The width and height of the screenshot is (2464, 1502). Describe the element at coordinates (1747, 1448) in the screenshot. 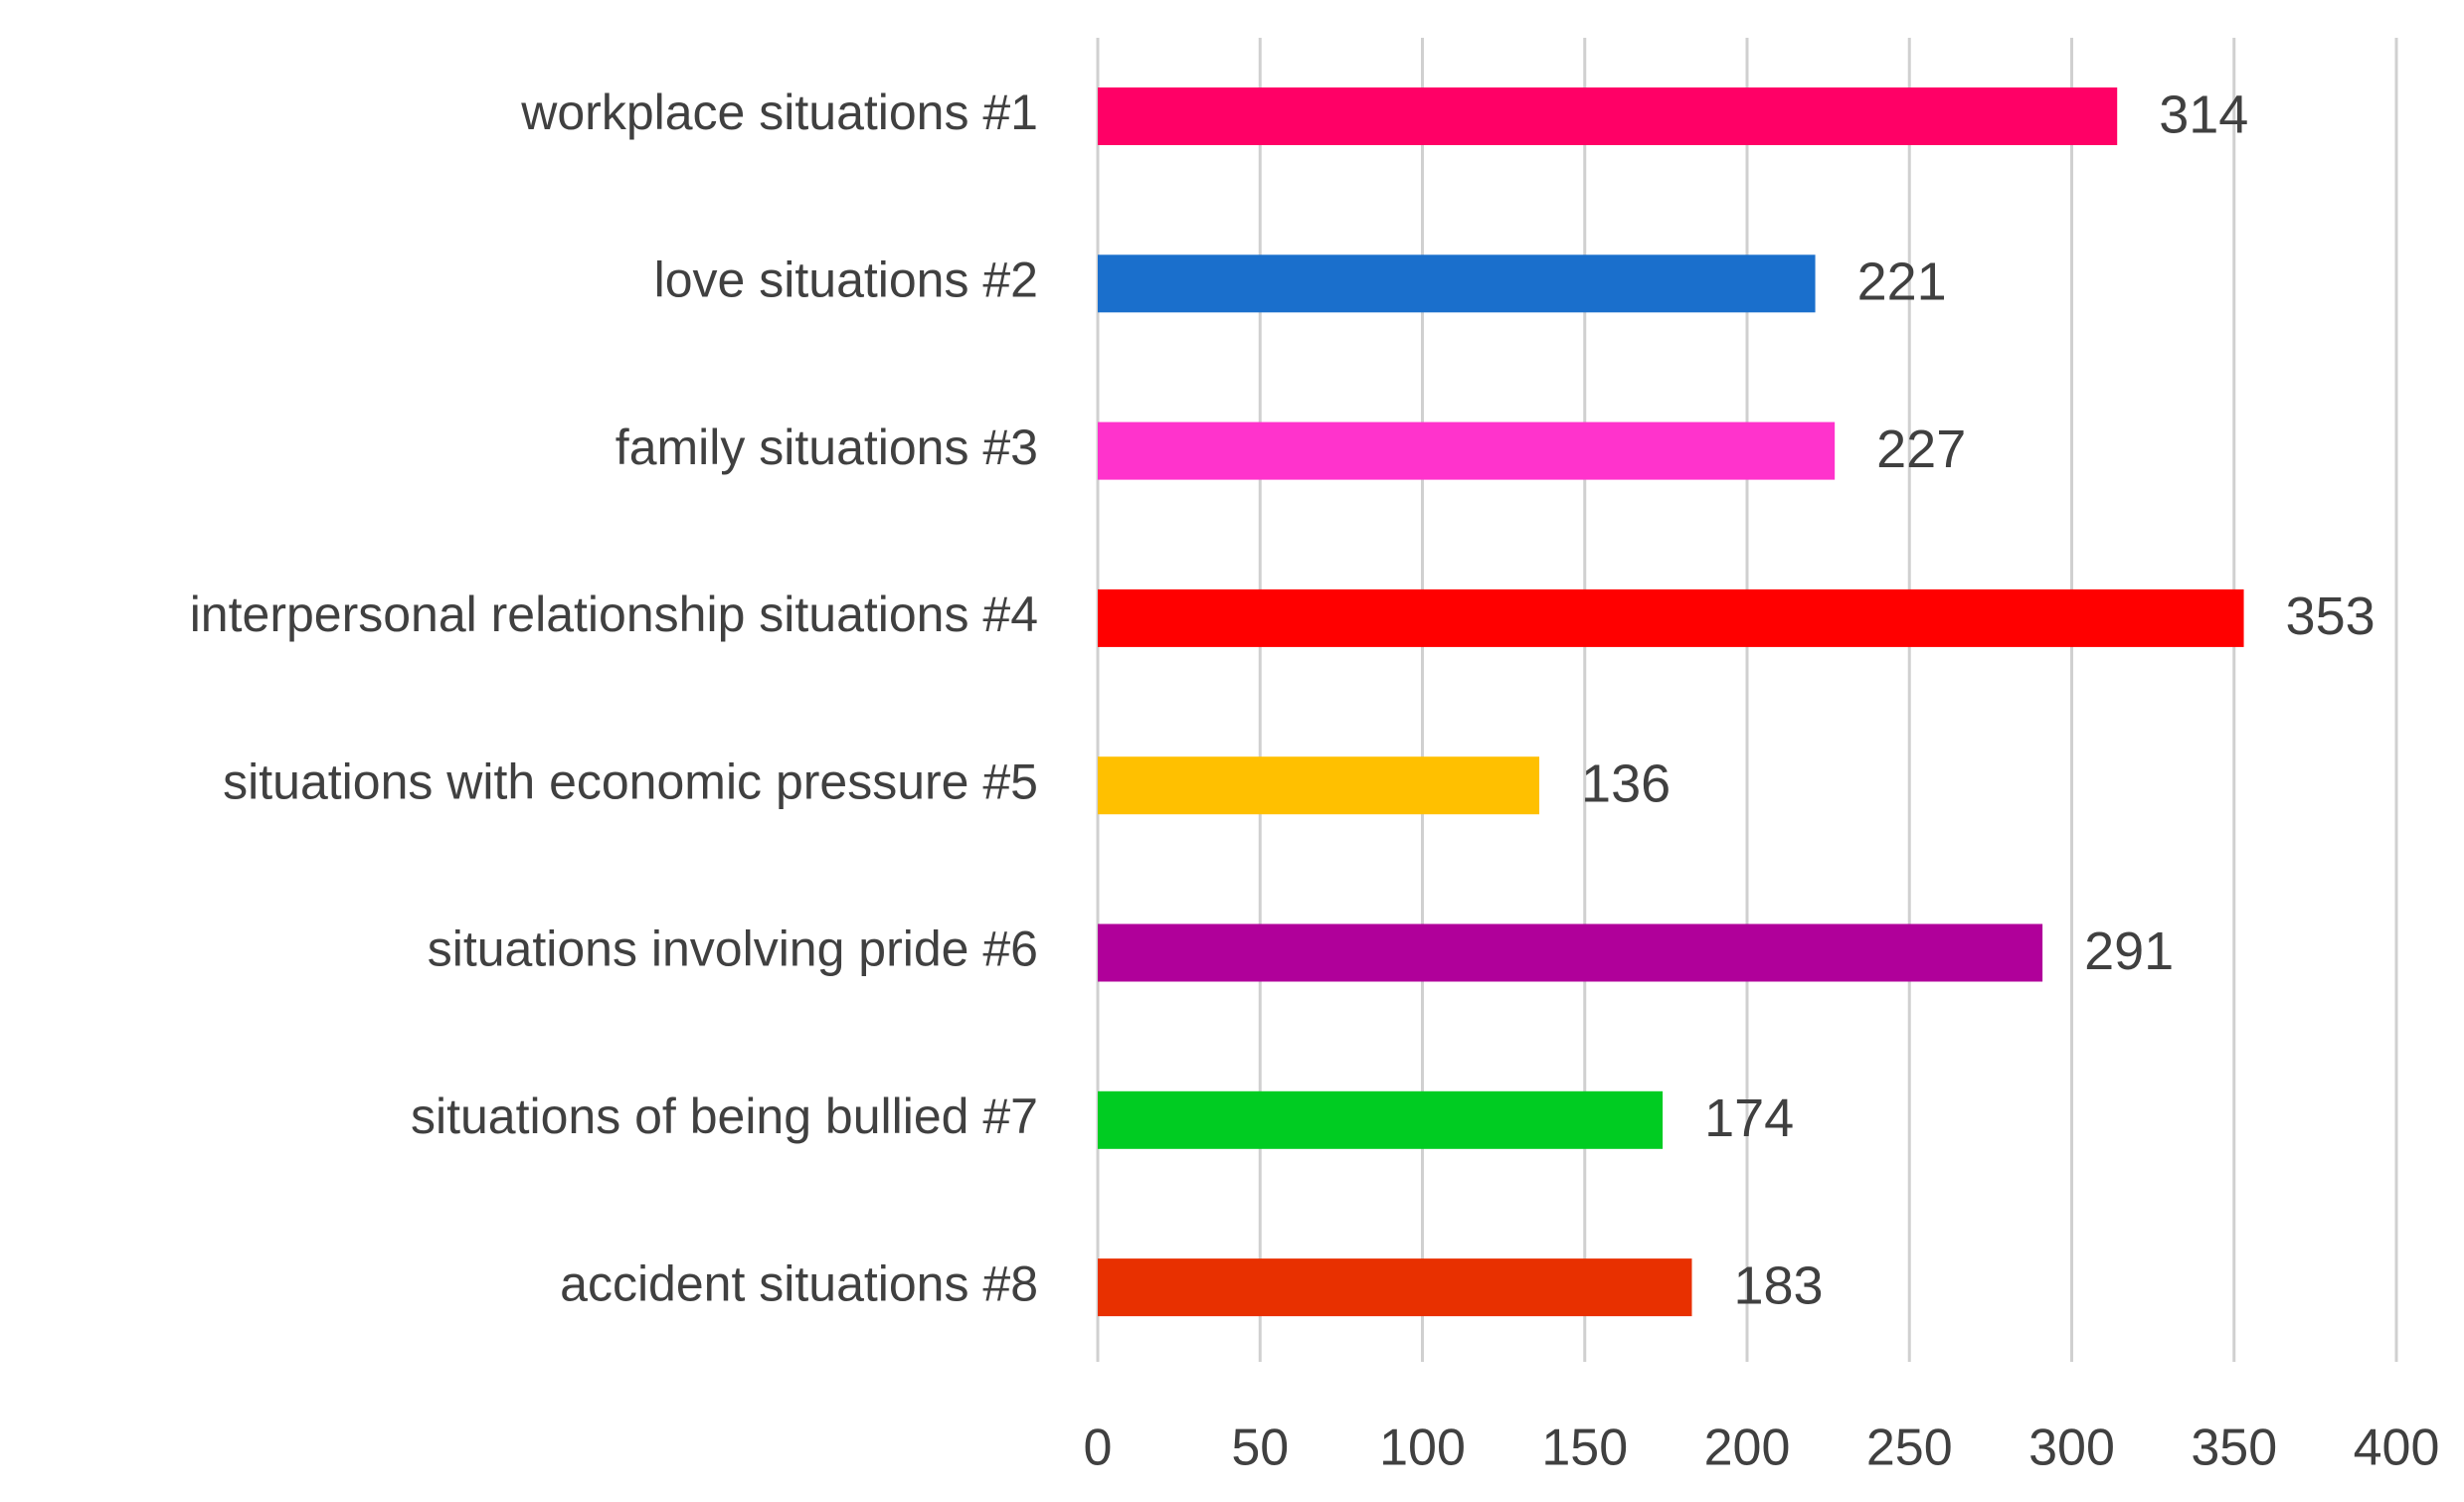

I see `x-tick-label-200: 200` at that location.